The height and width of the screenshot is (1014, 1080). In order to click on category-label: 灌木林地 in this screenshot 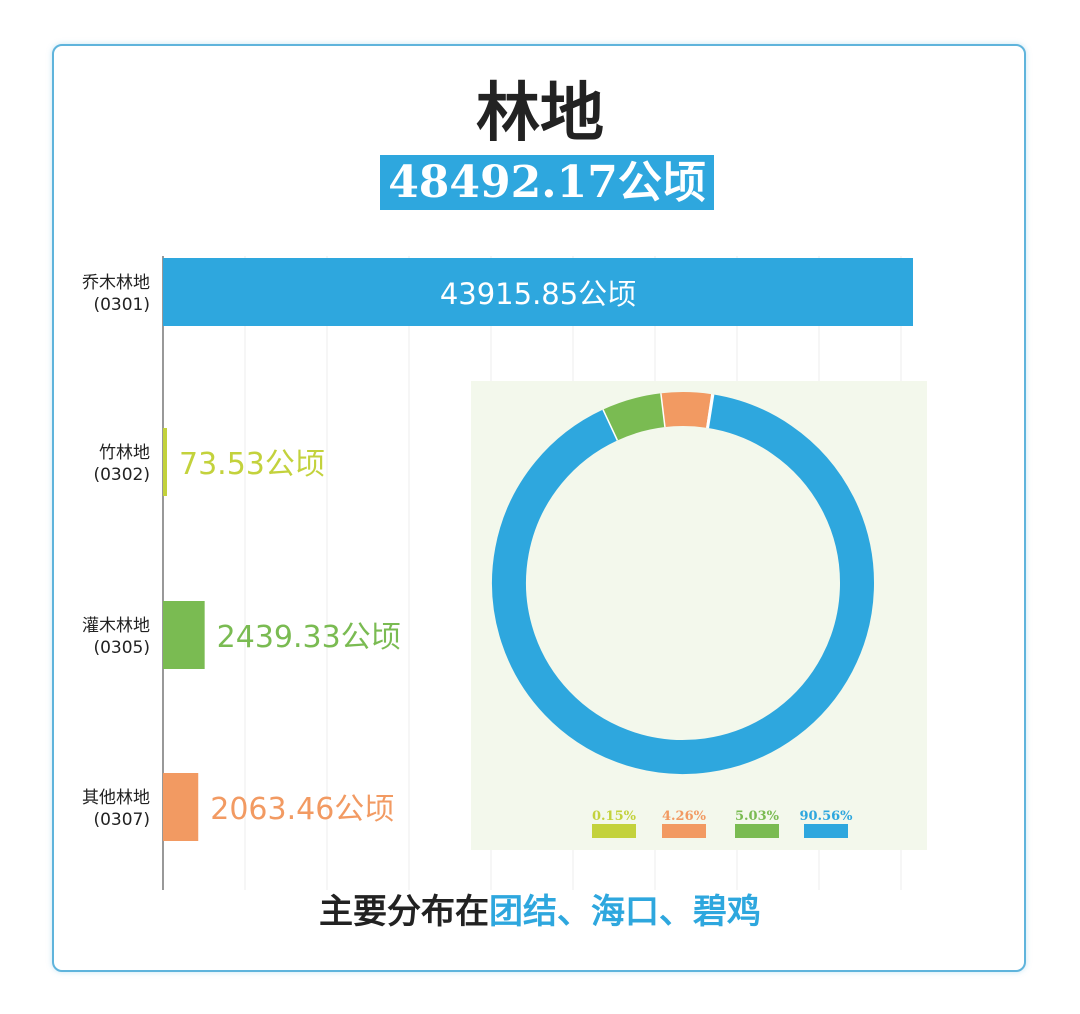, I will do `click(116, 626)`.